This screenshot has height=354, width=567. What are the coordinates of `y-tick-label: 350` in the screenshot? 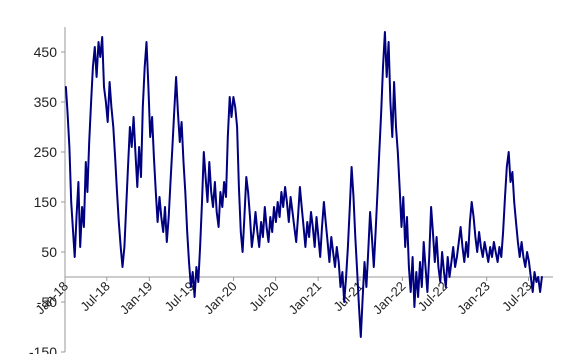 It's located at (46, 102).